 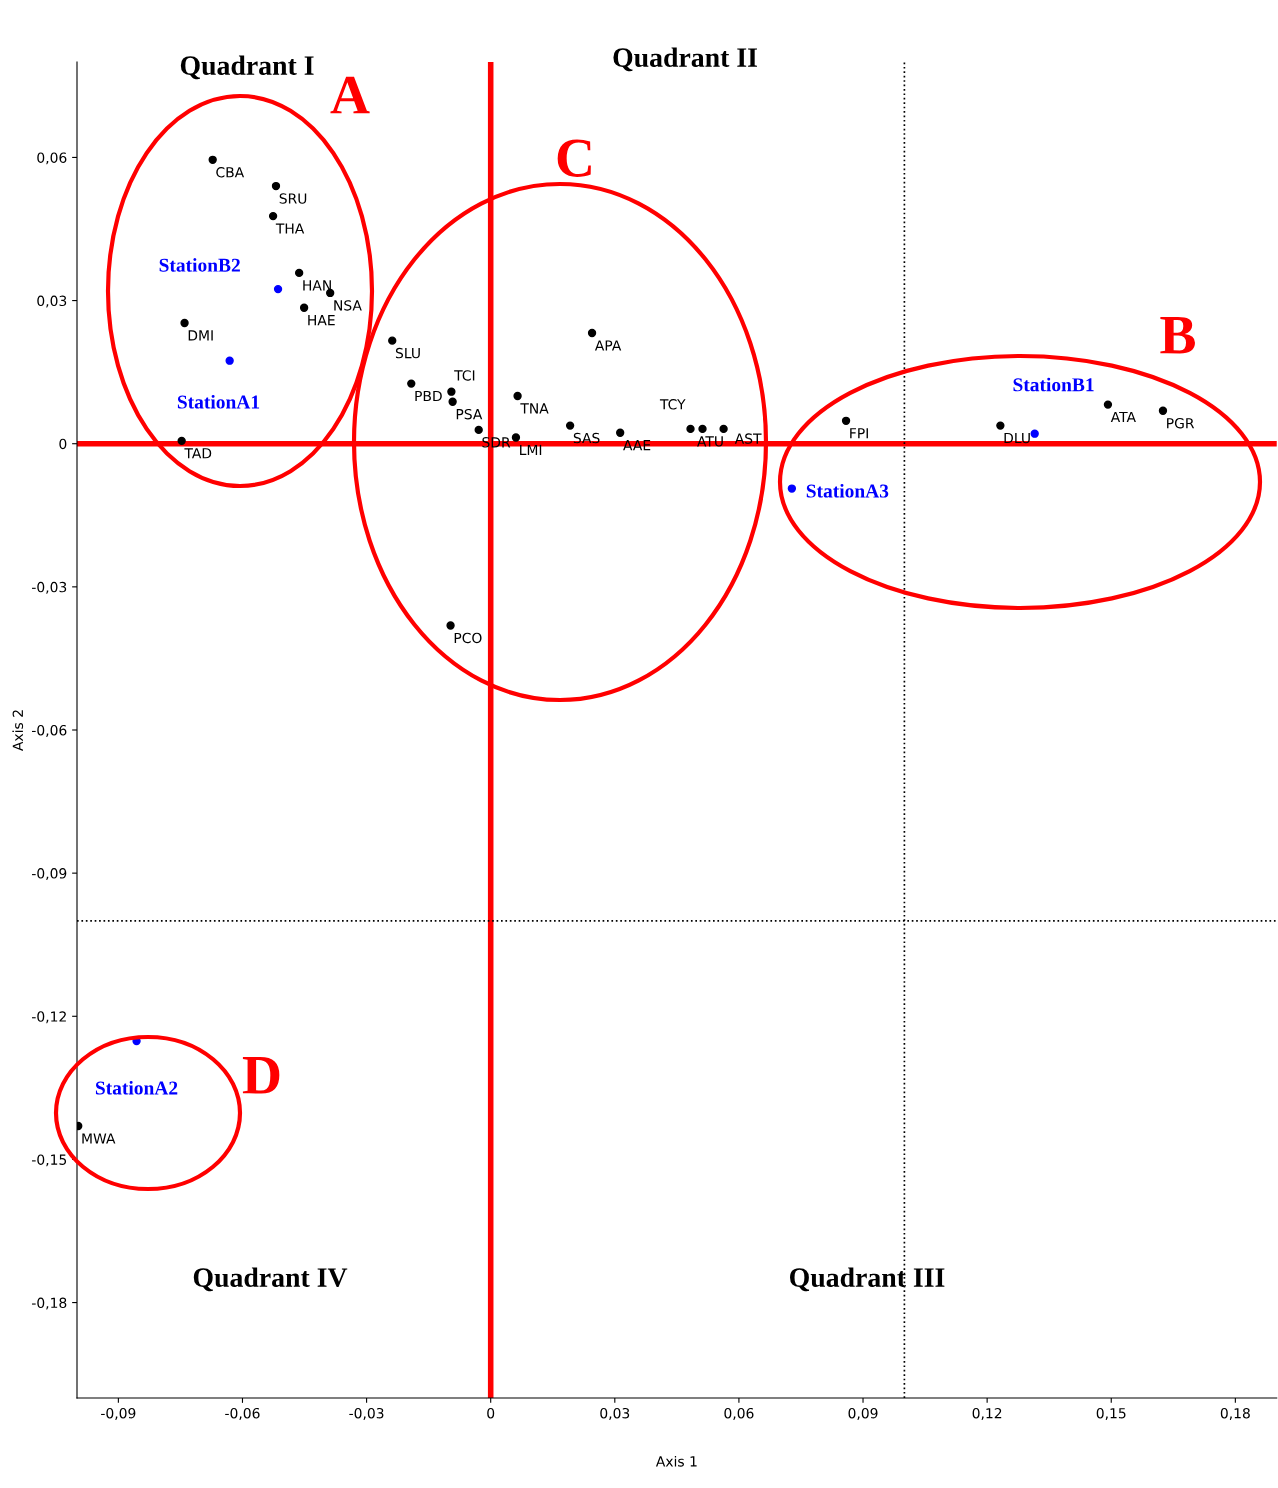 I want to click on x-tick-label: -0,03, so click(x=366, y=1413).